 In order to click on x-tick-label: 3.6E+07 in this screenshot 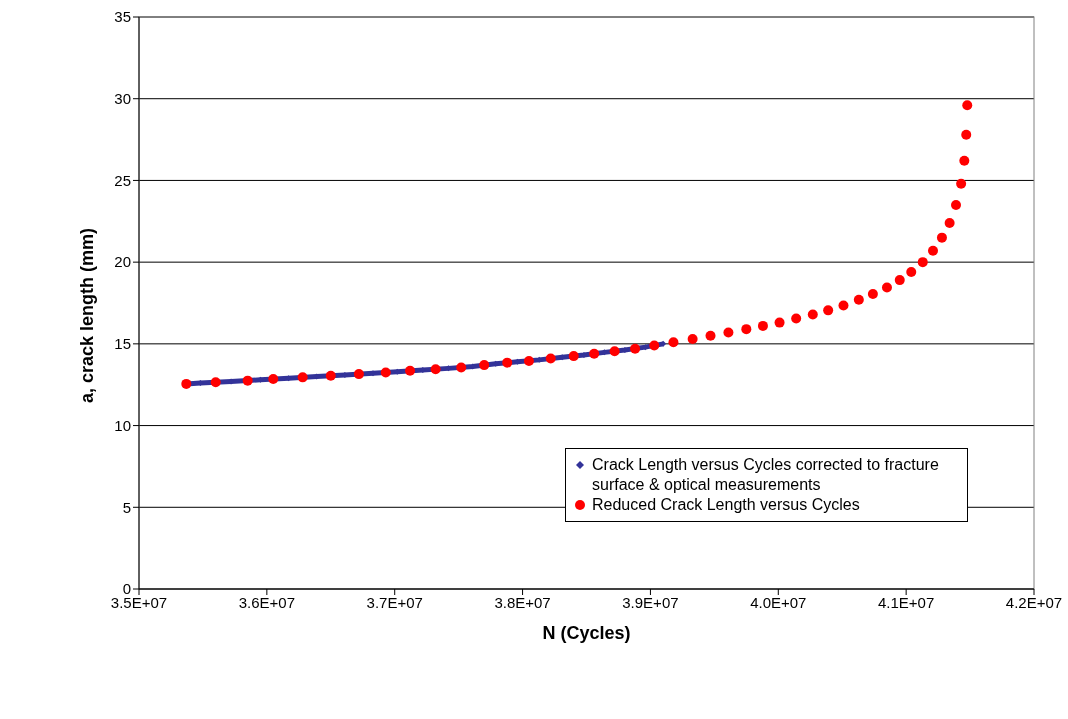, I will do `click(267, 602)`.